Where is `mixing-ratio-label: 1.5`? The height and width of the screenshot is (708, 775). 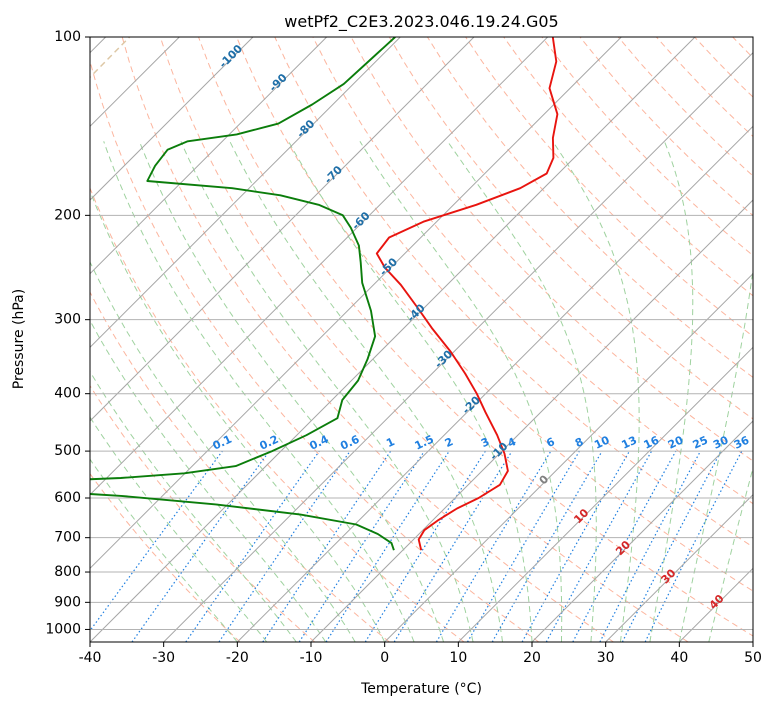
mixing-ratio-label: 1.5 is located at coordinates (424, 443).